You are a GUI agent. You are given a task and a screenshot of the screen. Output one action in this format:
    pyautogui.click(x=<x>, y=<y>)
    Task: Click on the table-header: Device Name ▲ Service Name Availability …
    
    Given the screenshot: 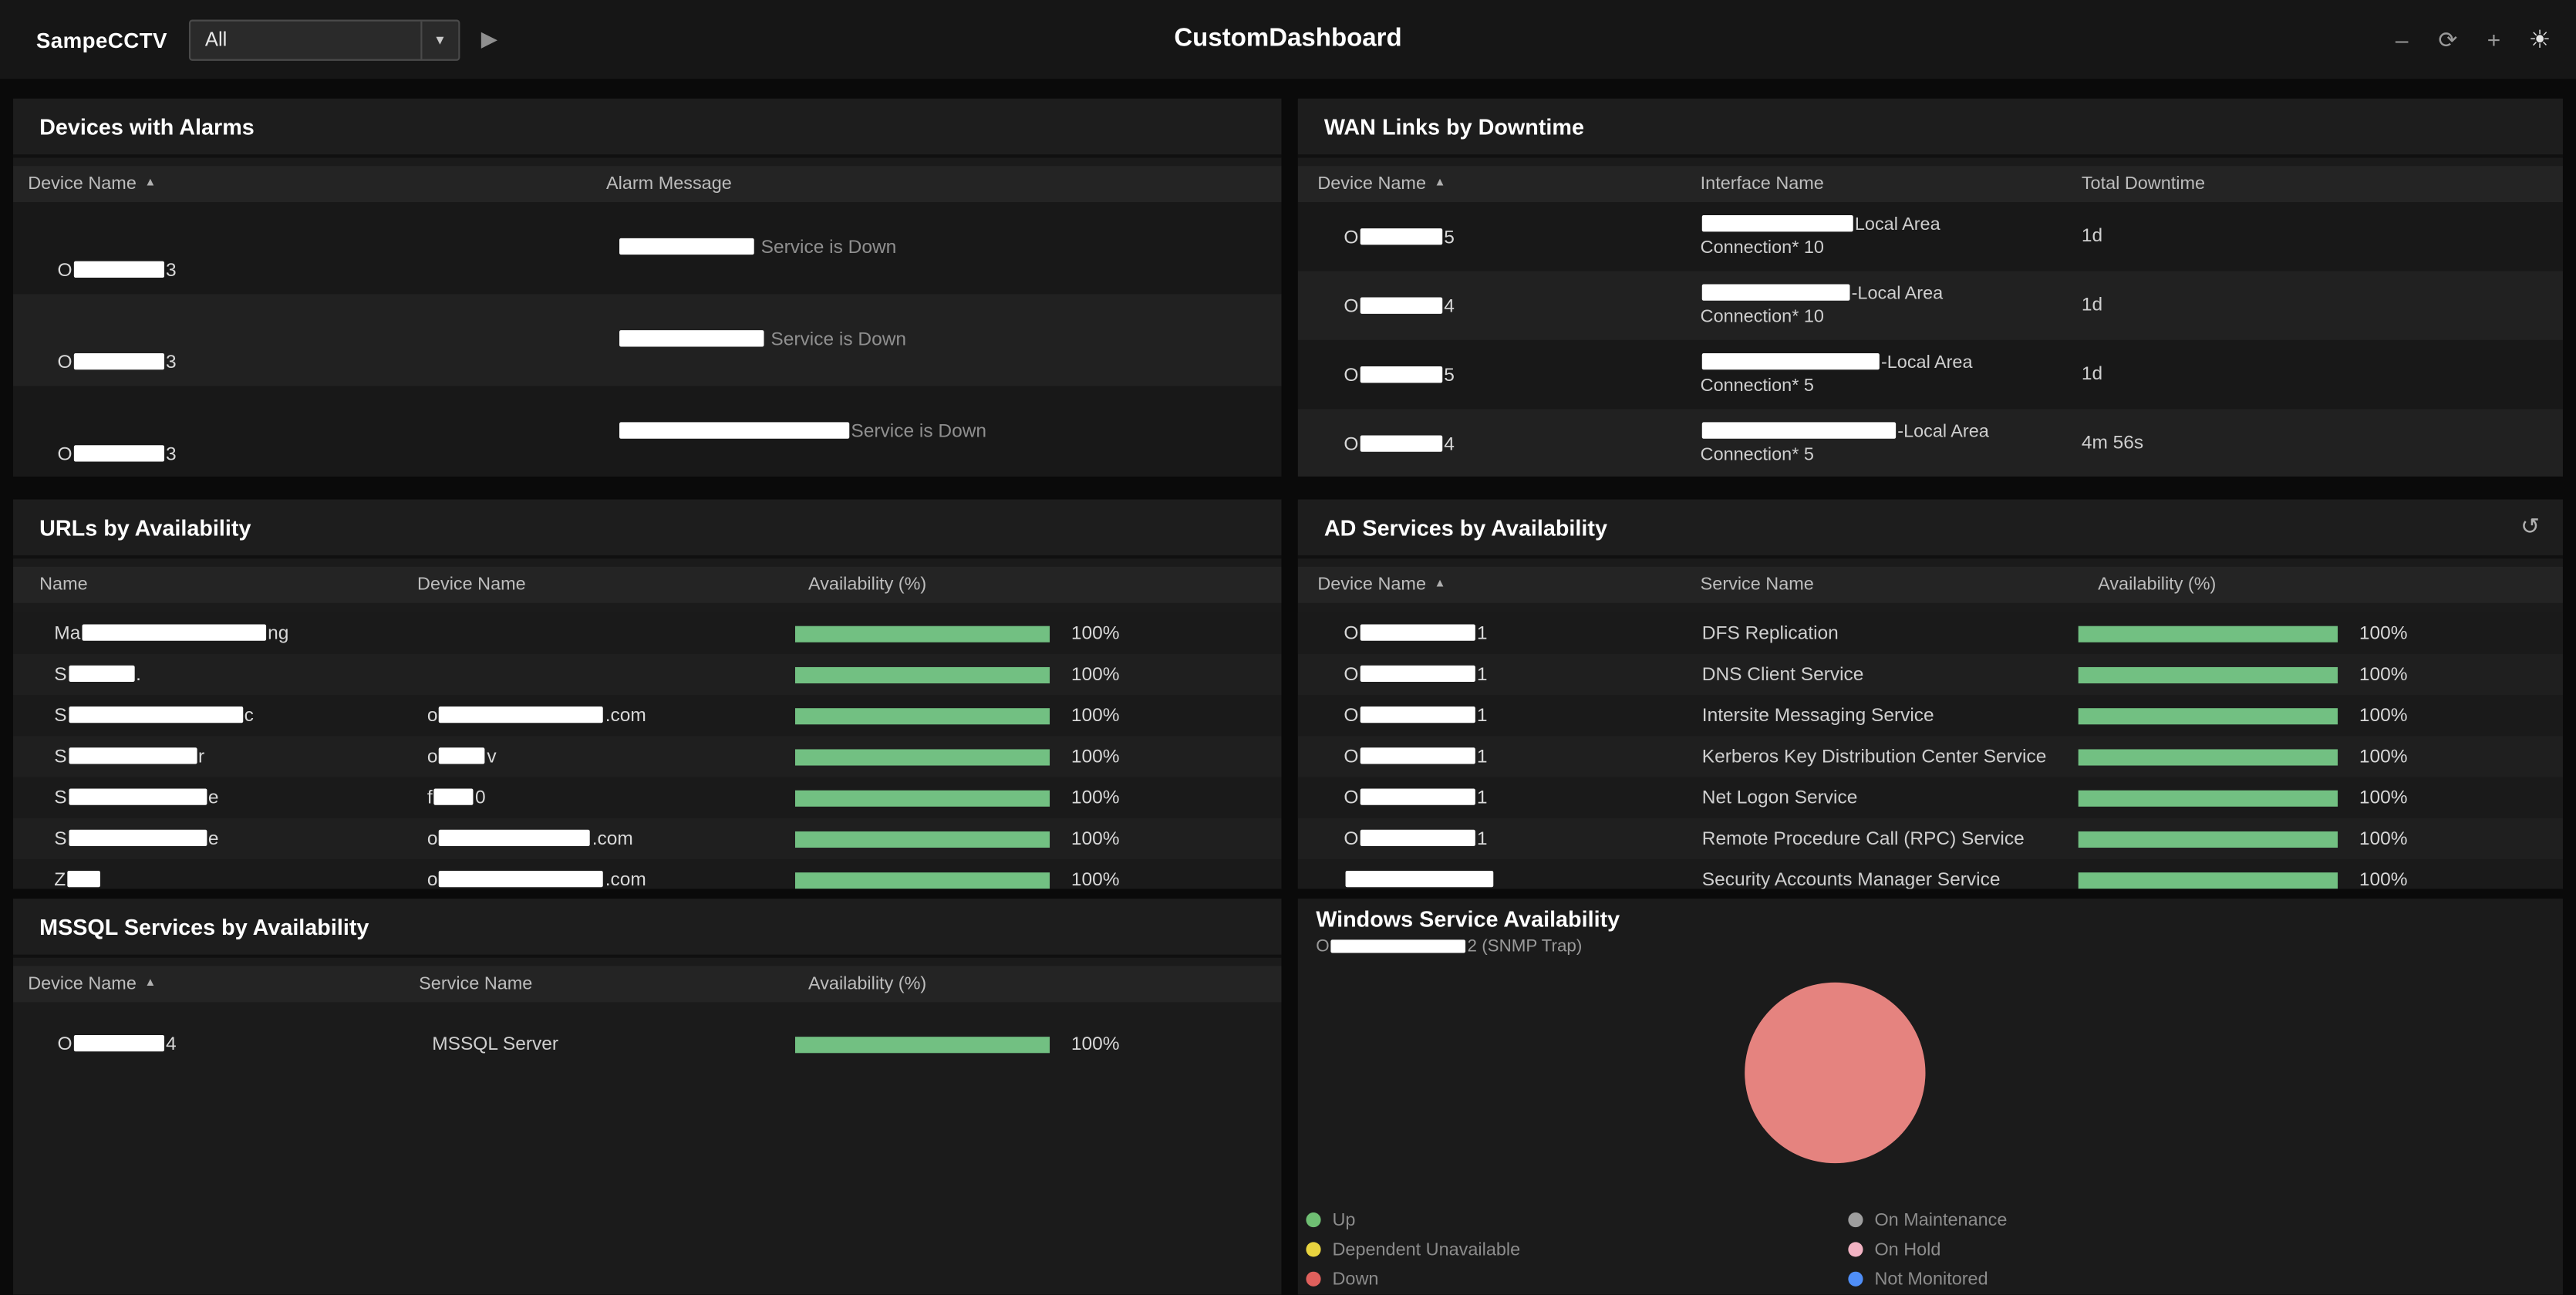 What is the action you would take?
    pyautogui.click(x=647, y=984)
    